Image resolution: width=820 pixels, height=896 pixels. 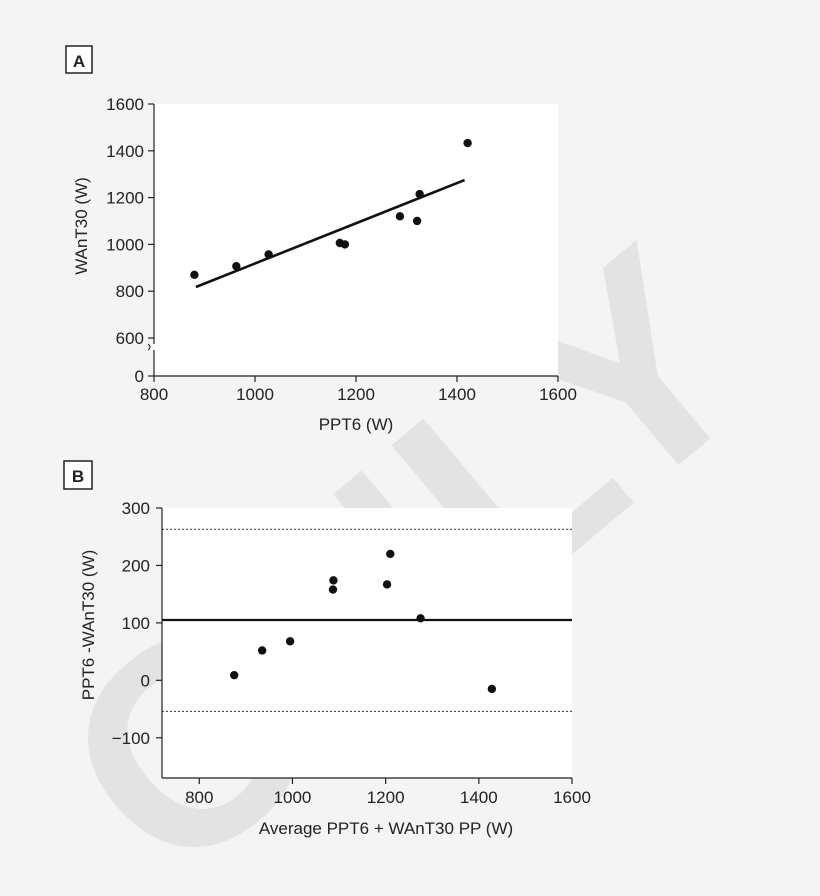 I want to click on y-tick-label-b: 0, so click(x=145, y=680).